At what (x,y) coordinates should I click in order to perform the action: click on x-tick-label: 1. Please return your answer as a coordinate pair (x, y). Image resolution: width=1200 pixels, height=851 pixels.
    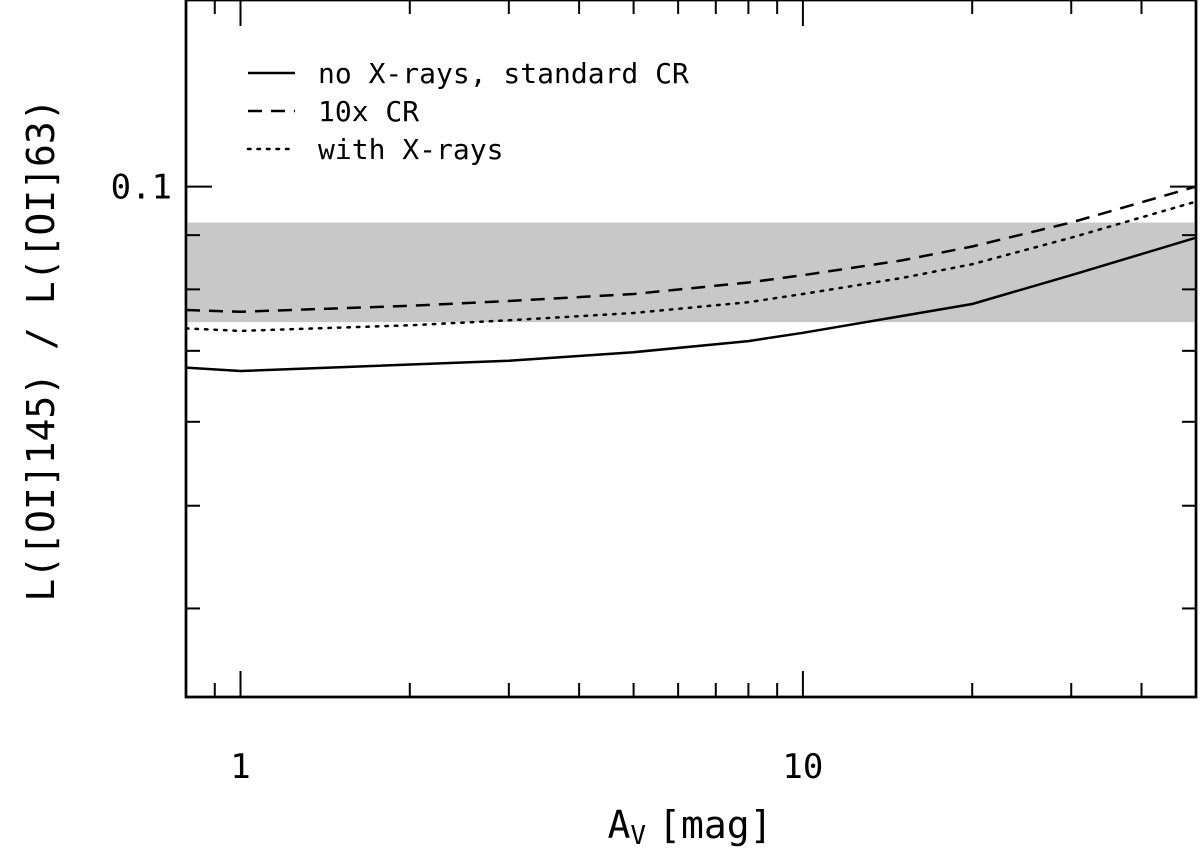
    Looking at the image, I should click on (240, 767).